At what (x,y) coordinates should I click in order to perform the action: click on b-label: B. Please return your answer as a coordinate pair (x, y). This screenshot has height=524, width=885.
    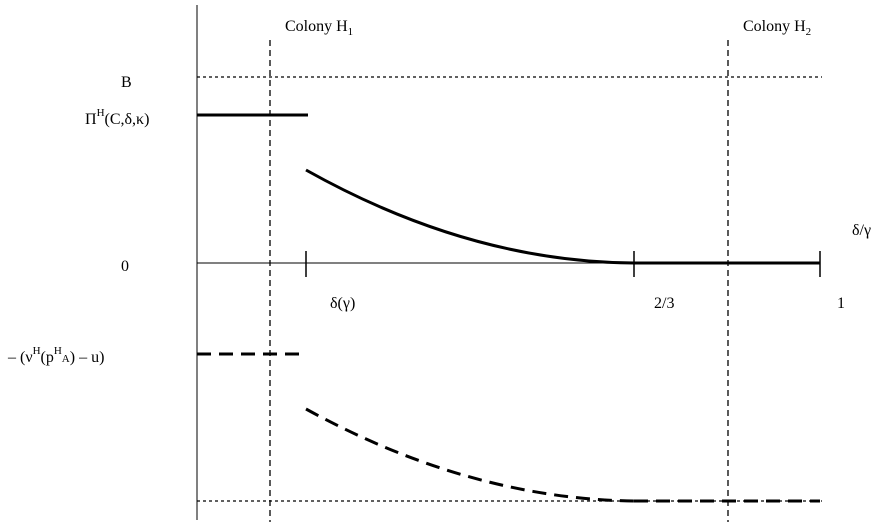
    Looking at the image, I should click on (126, 82).